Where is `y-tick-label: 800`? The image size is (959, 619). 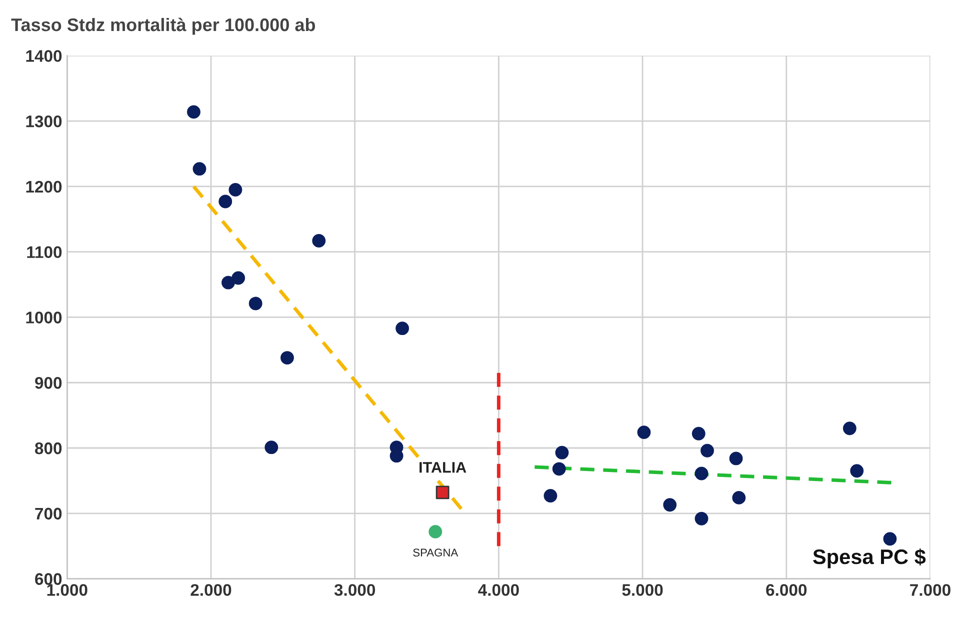 y-tick-label: 800 is located at coordinates (48, 448).